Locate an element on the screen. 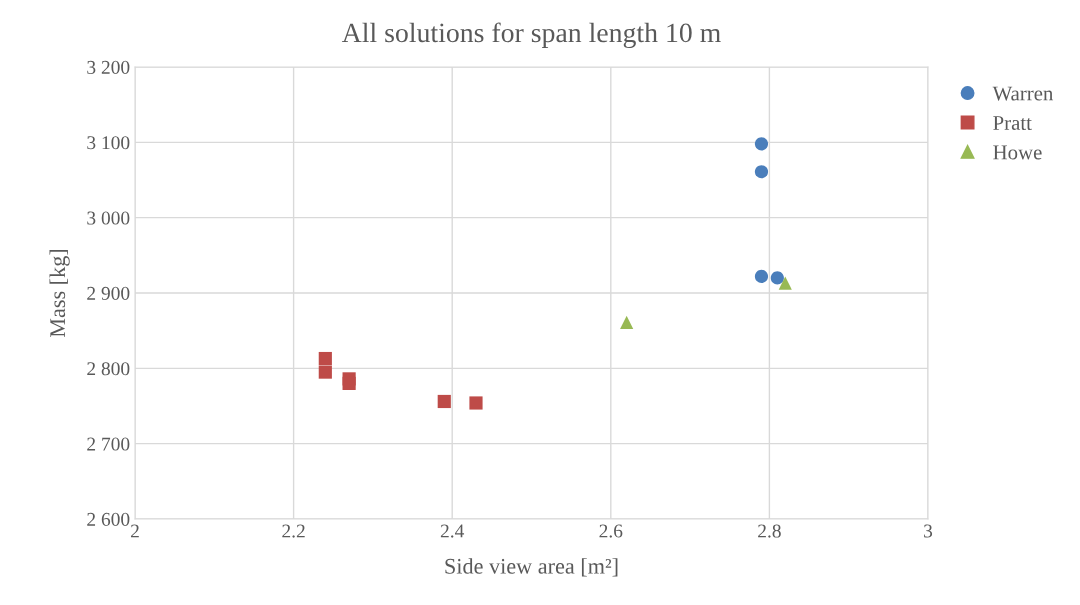 This screenshot has width=1080, height=605. y-axis-title: Mass [kg] is located at coordinates (59, 293).